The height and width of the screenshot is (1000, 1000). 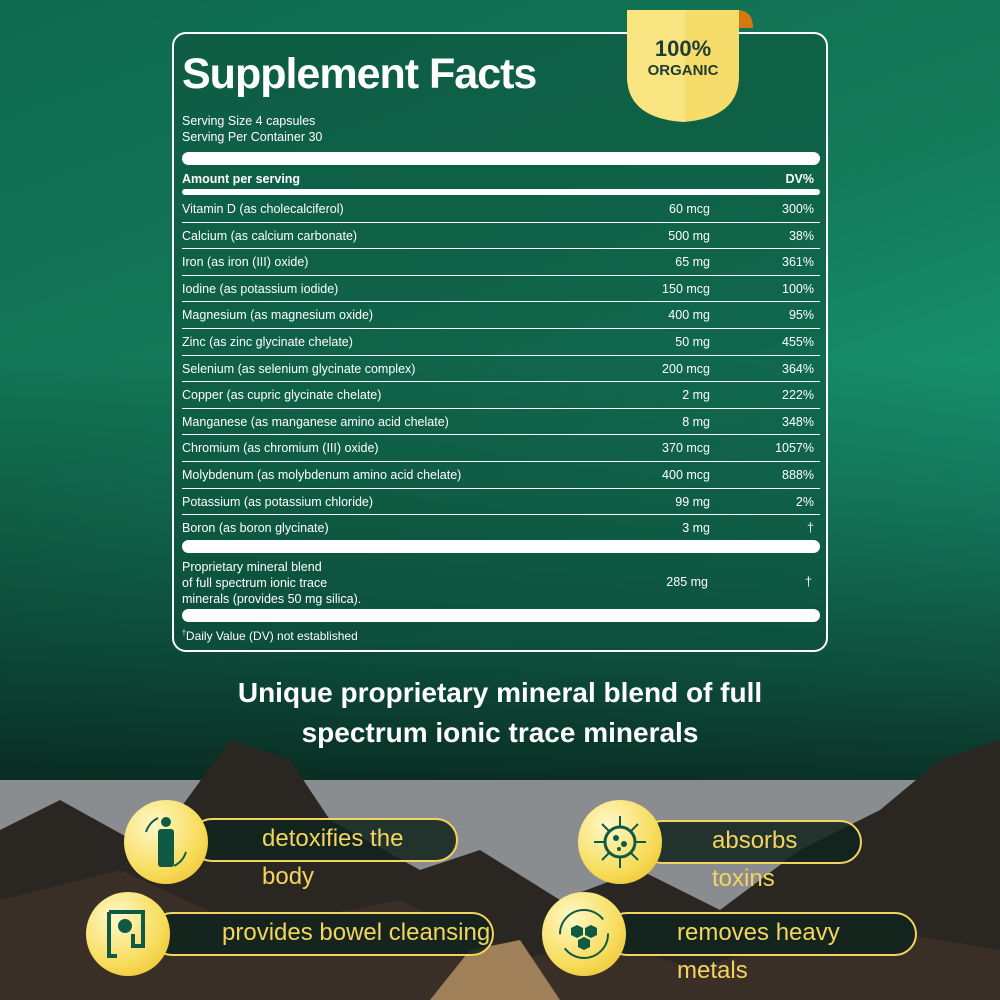 What do you see at coordinates (696, 528) in the screenshot?
I see `nutrient-amount: 3 mg` at bounding box center [696, 528].